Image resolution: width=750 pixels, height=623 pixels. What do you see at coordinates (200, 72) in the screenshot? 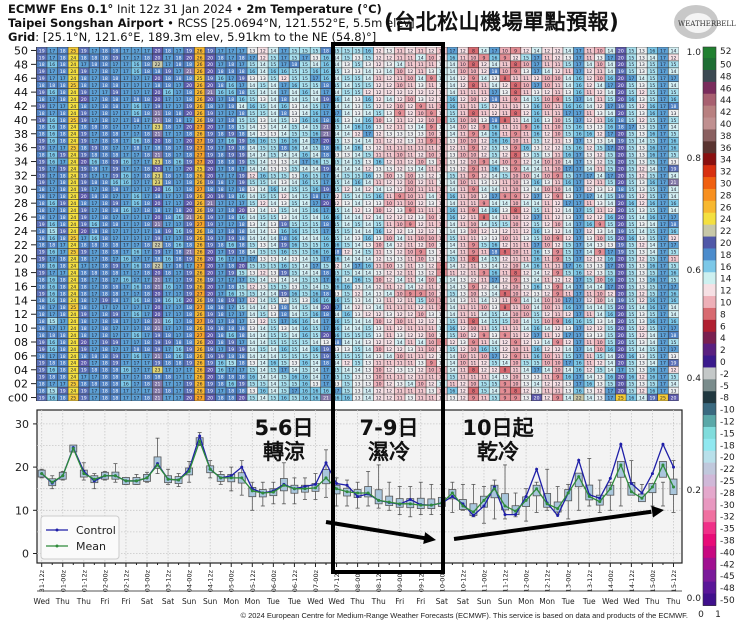
I see `heatmap-cell-value: 26` at bounding box center [200, 72].